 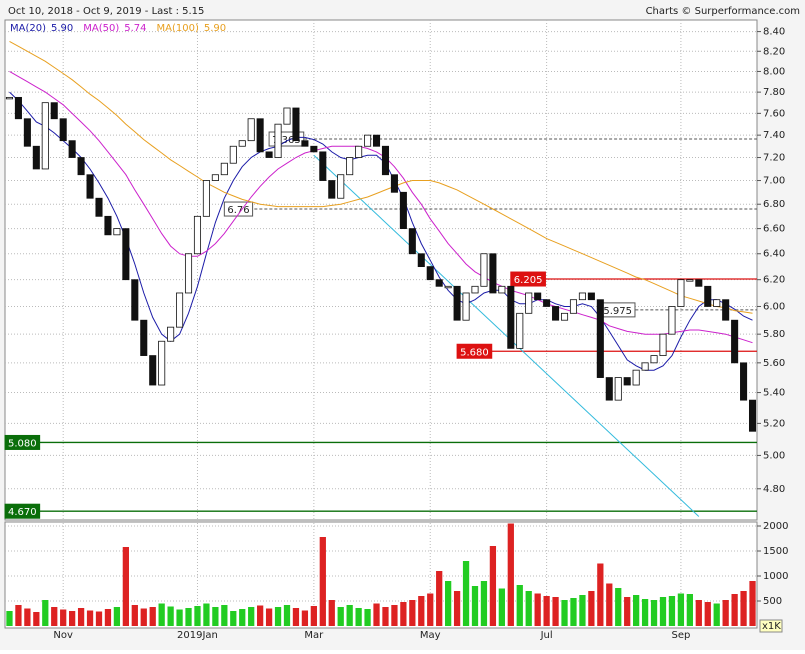 What do you see at coordinates (774, 229) in the screenshot?
I see `y-tick-label: 6.60` at bounding box center [774, 229].